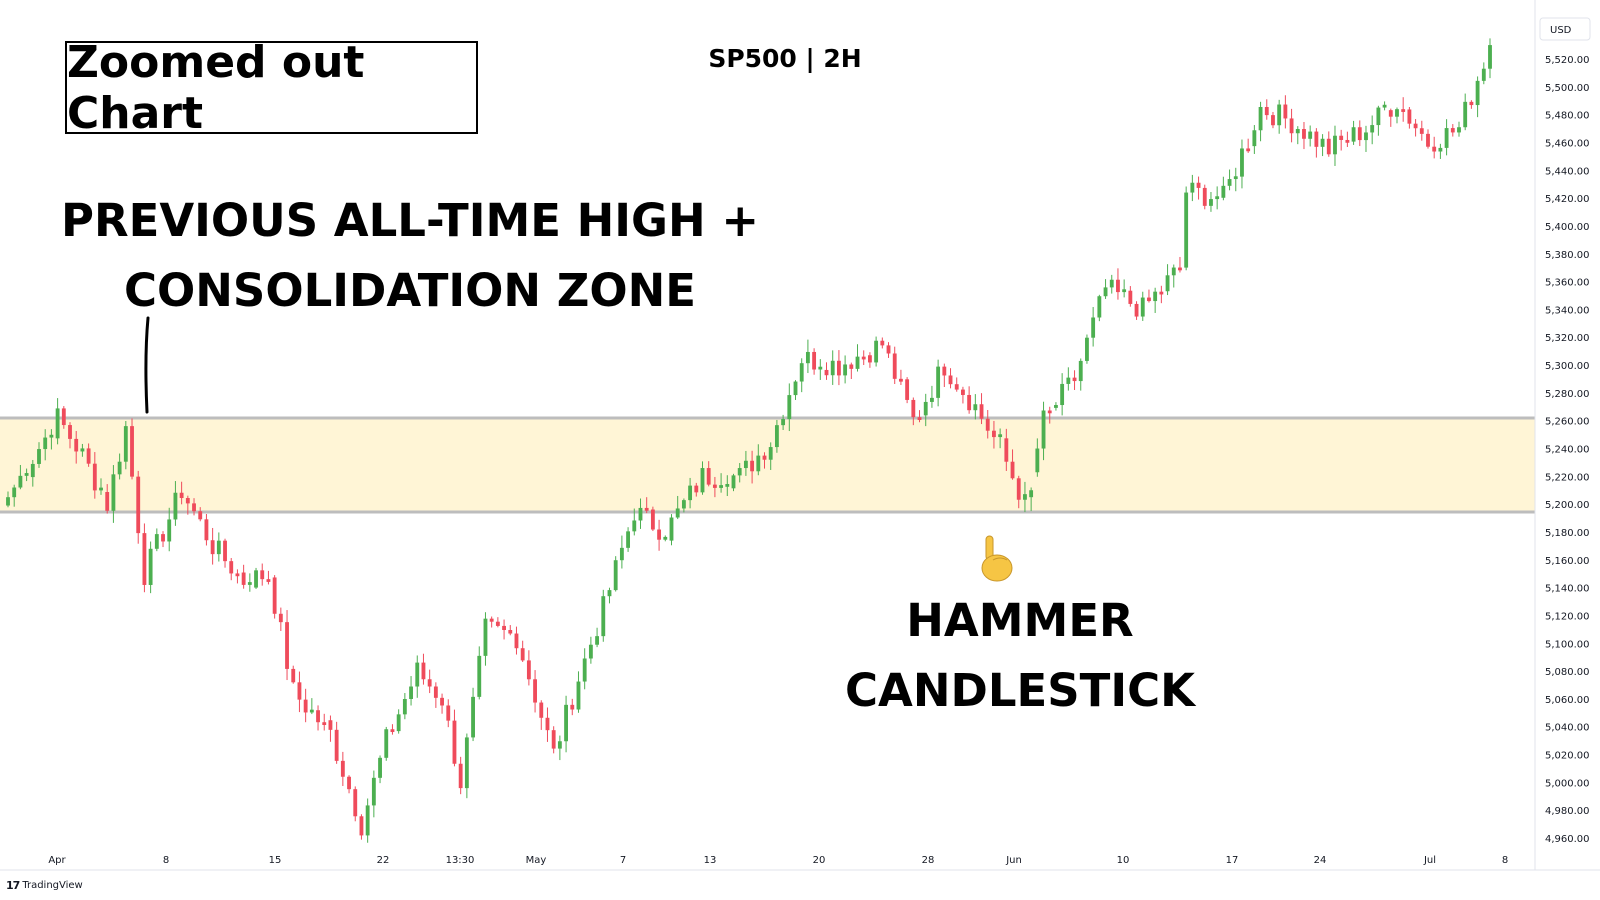  I want to click on hammer-annotation-line2: CANDLESTICK, so click(1020, 690).